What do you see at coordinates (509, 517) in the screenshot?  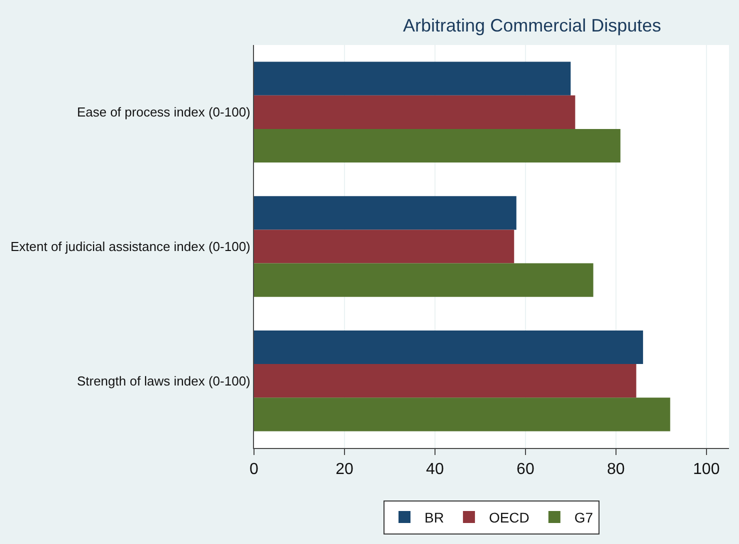 I see `legend-label: OECD` at bounding box center [509, 517].